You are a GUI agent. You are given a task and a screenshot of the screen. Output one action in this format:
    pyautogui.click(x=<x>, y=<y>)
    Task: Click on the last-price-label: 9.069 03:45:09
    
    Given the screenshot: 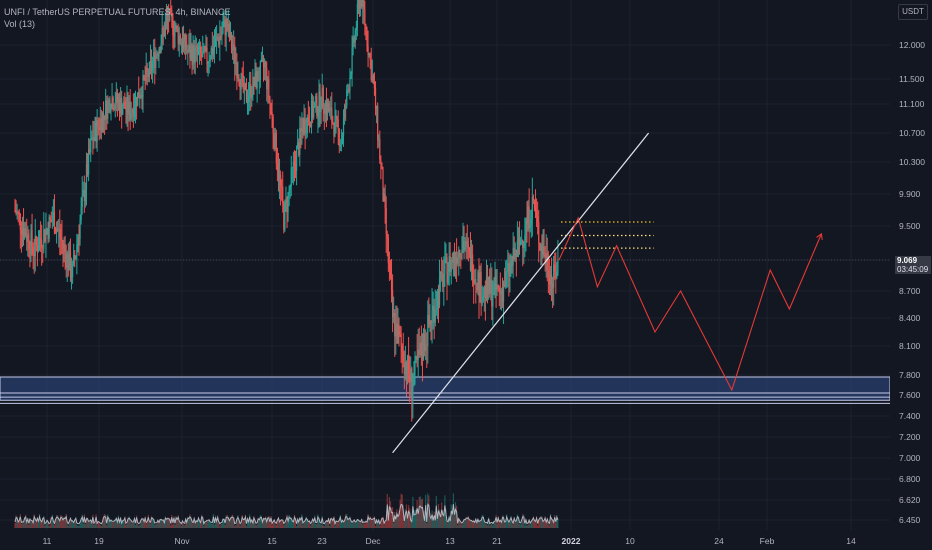 What is the action you would take?
    pyautogui.click(x=913, y=265)
    